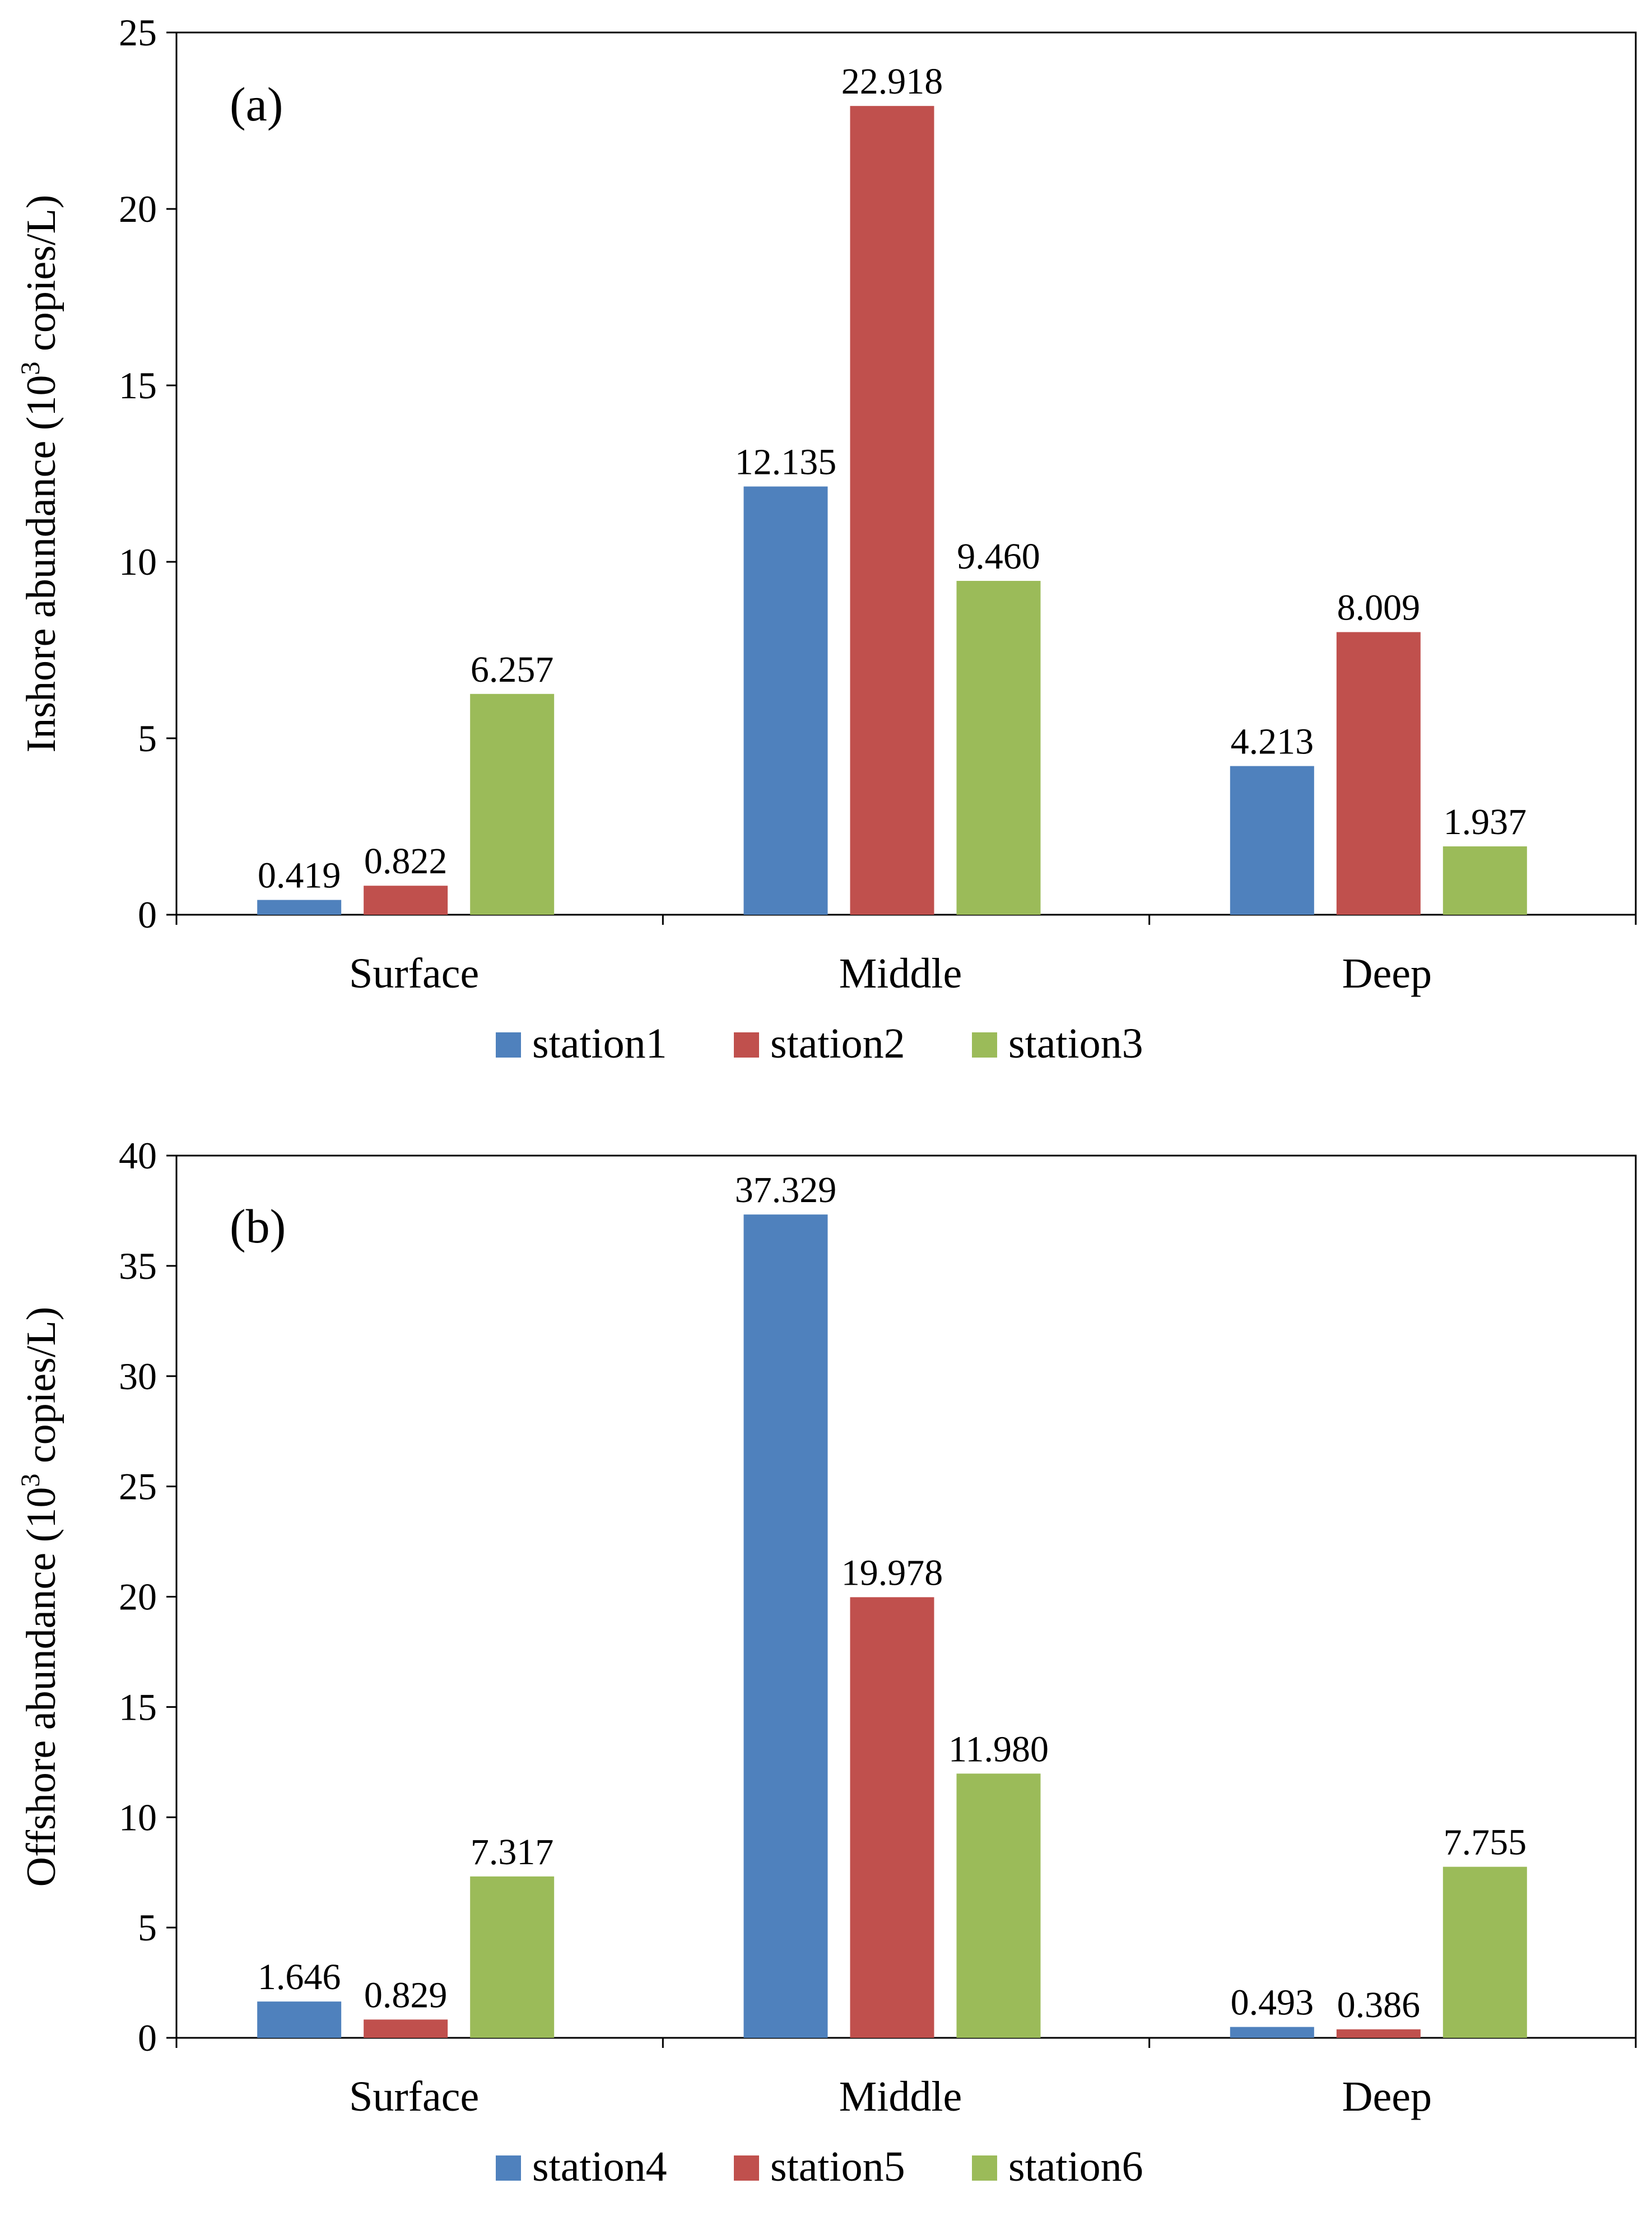  Describe the element at coordinates (1272, 2003) in the screenshot. I see `data-label: 0.493` at that location.